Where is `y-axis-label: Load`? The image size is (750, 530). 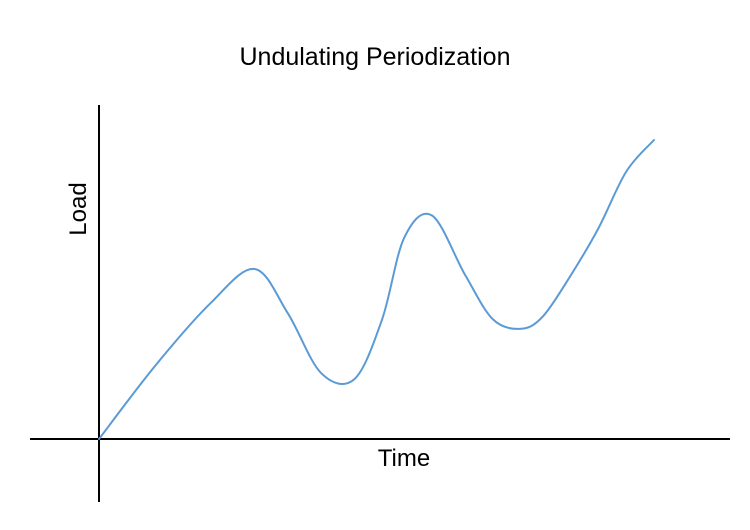 y-axis-label: Load is located at coordinates (78, 208).